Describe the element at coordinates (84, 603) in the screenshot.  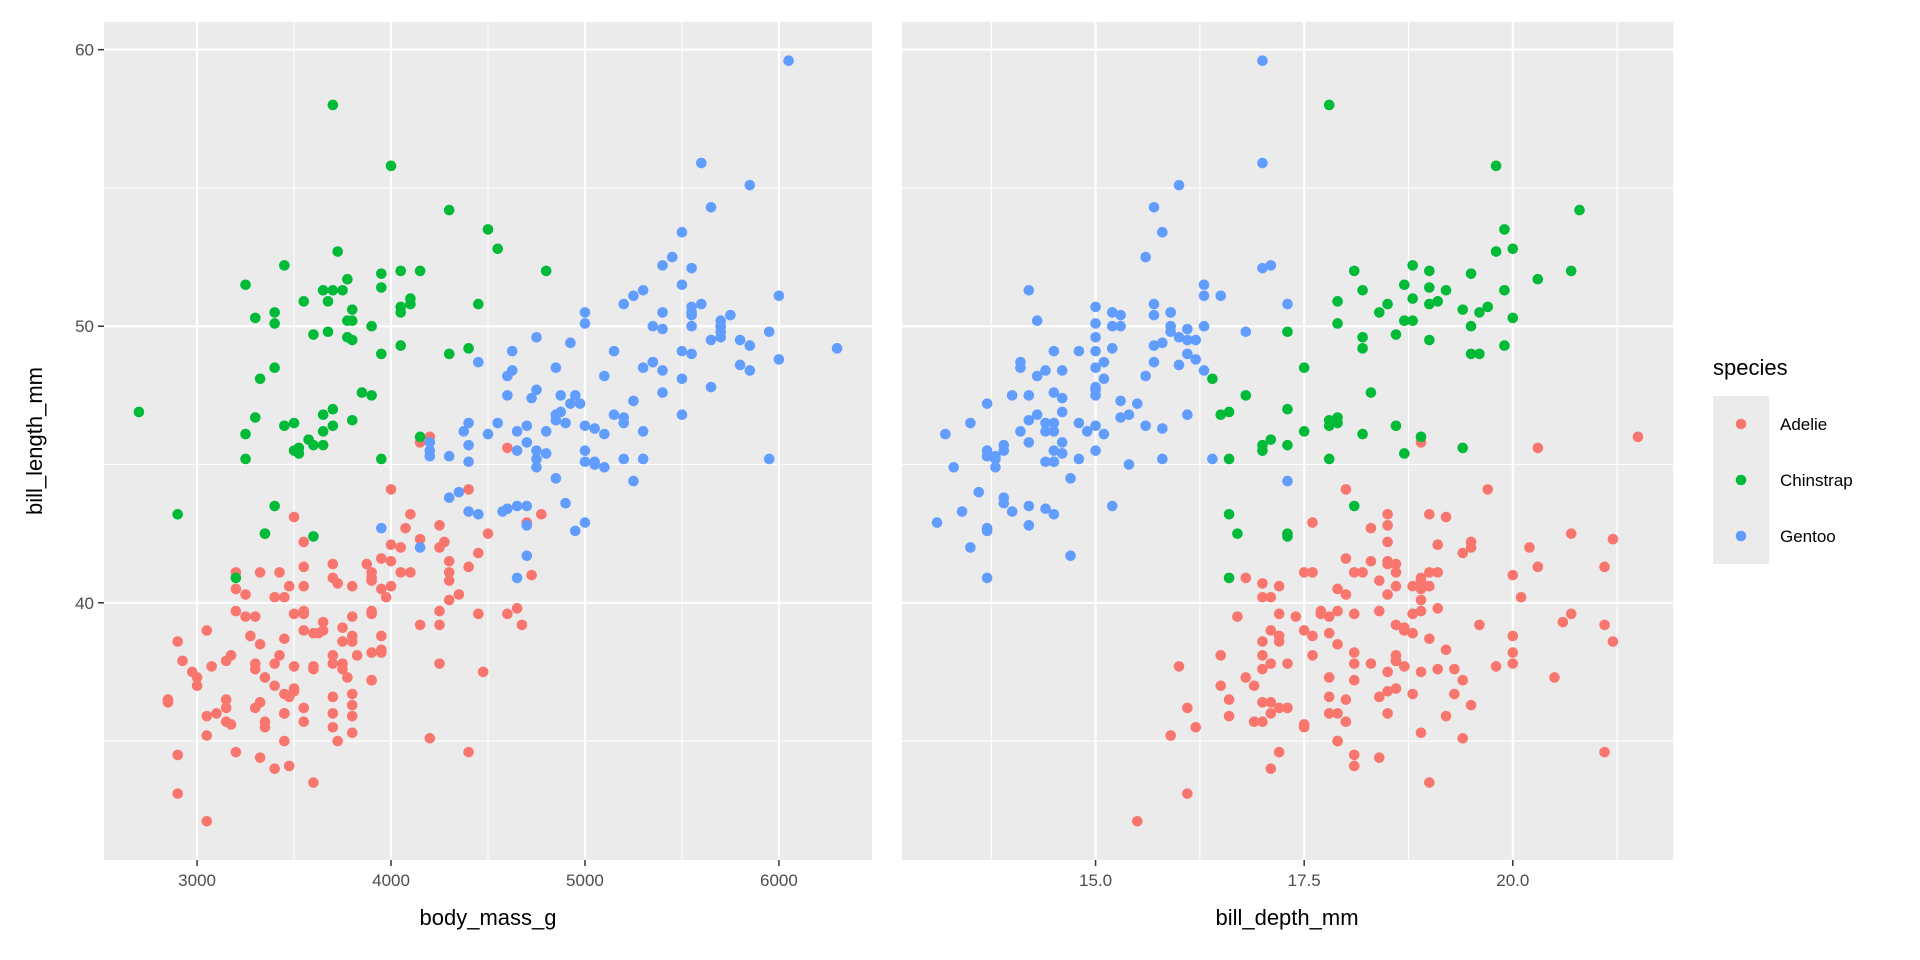
I see `y-tick-label: 40` at that location.